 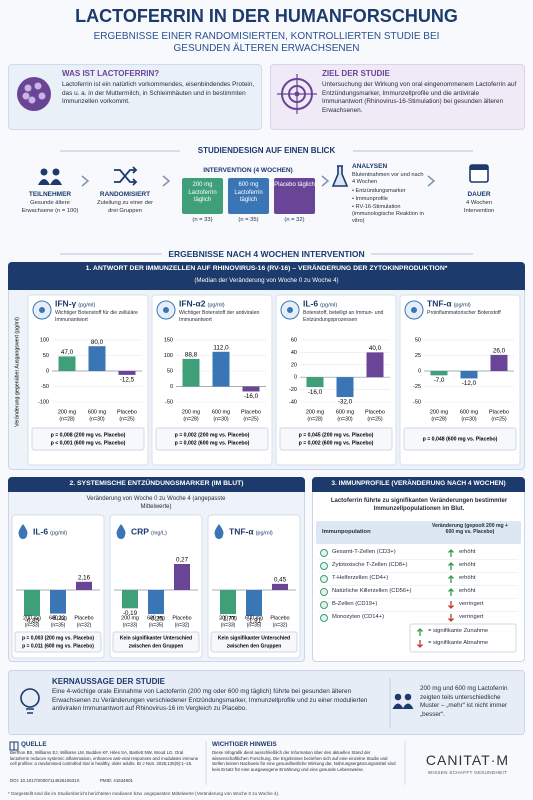 I want to click on title: LACTOFERRIN IN DER HUMANFORSCHUNG, so click(x=266, y=16).